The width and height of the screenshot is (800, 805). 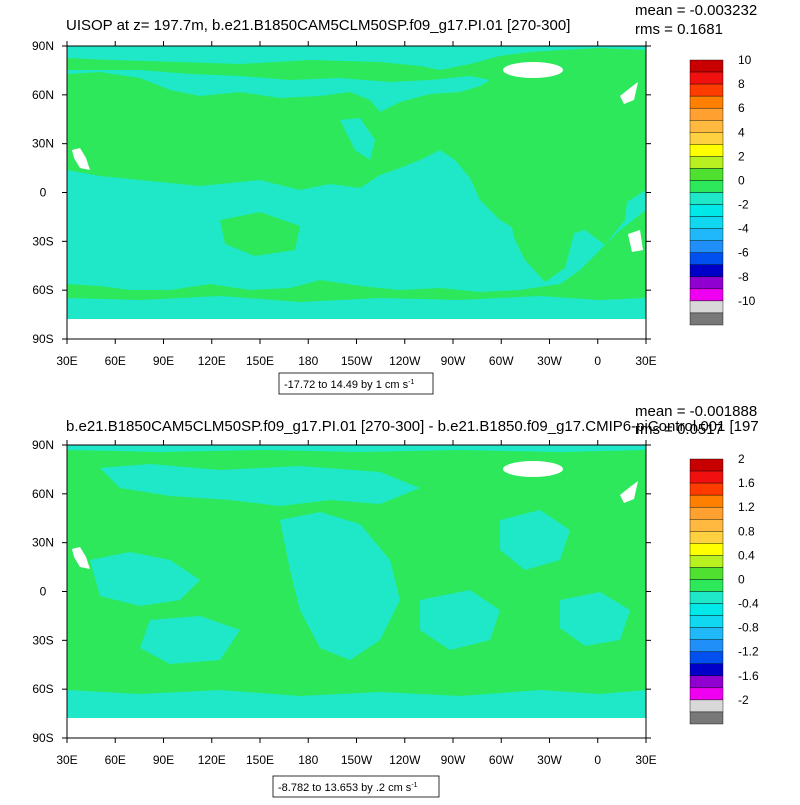 I want to click on panel-1-land-detail, so click(x=425, y=216).